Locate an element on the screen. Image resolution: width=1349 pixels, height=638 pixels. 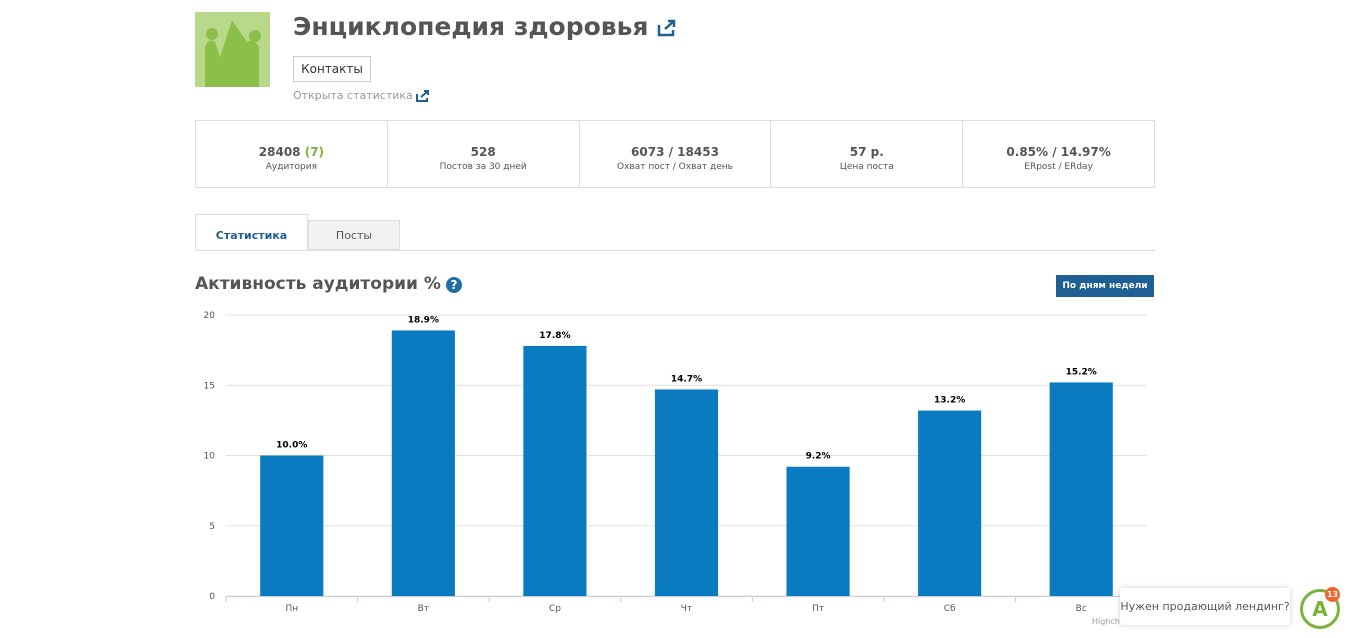
data-label: 9.2% is located at coordinates (818, 457).